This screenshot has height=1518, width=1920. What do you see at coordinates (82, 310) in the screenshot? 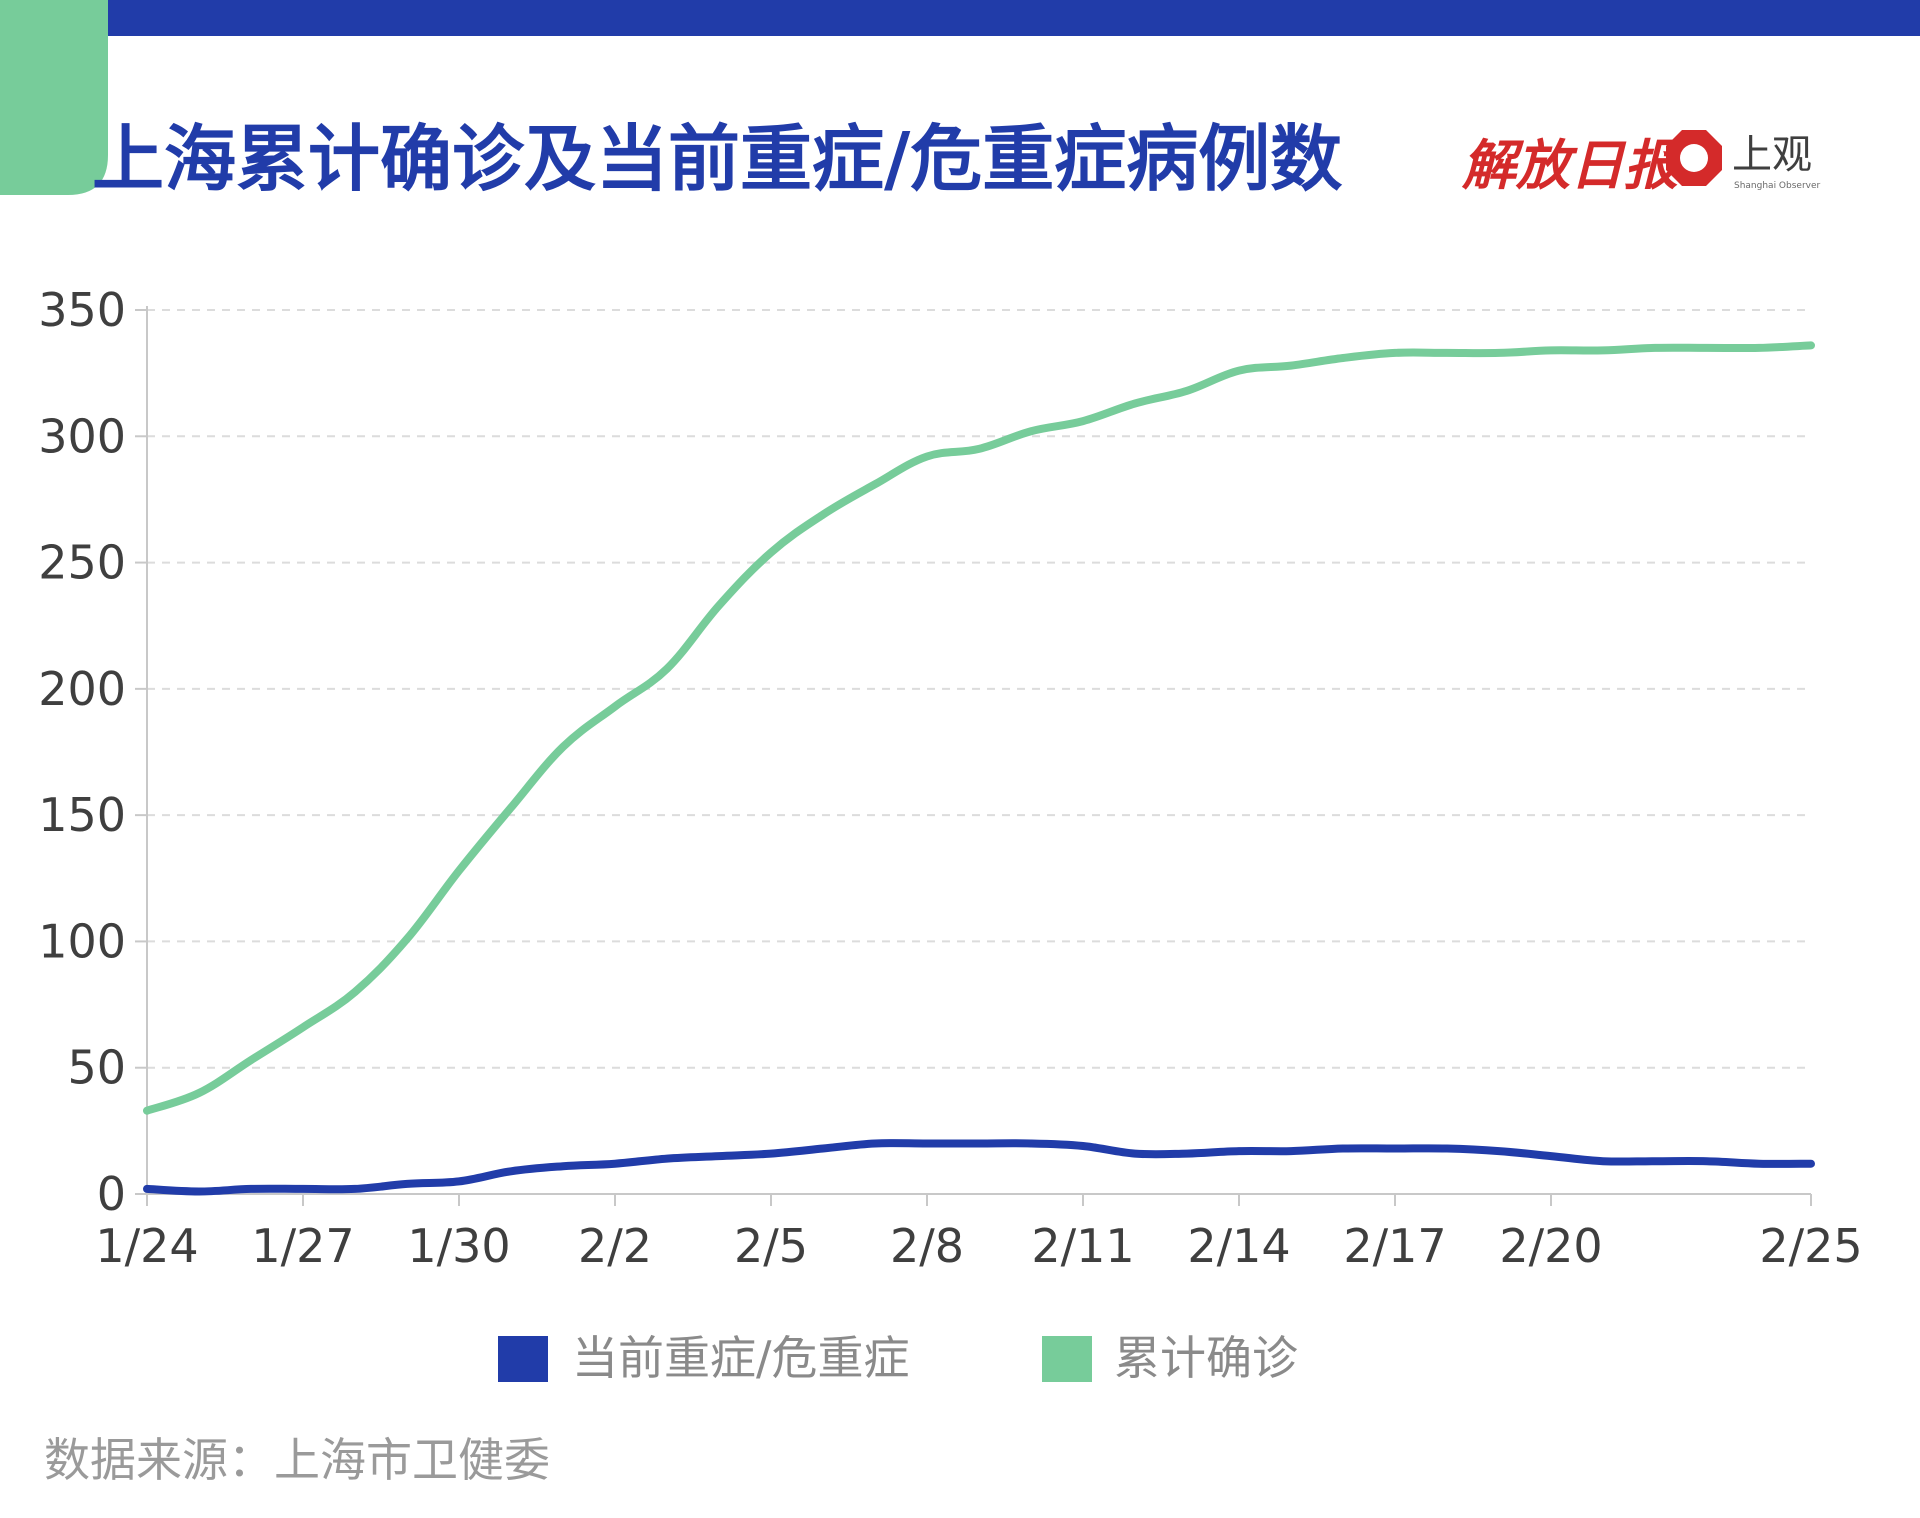
I see `y-tick-label: 350` at bounding box center [82, 310].